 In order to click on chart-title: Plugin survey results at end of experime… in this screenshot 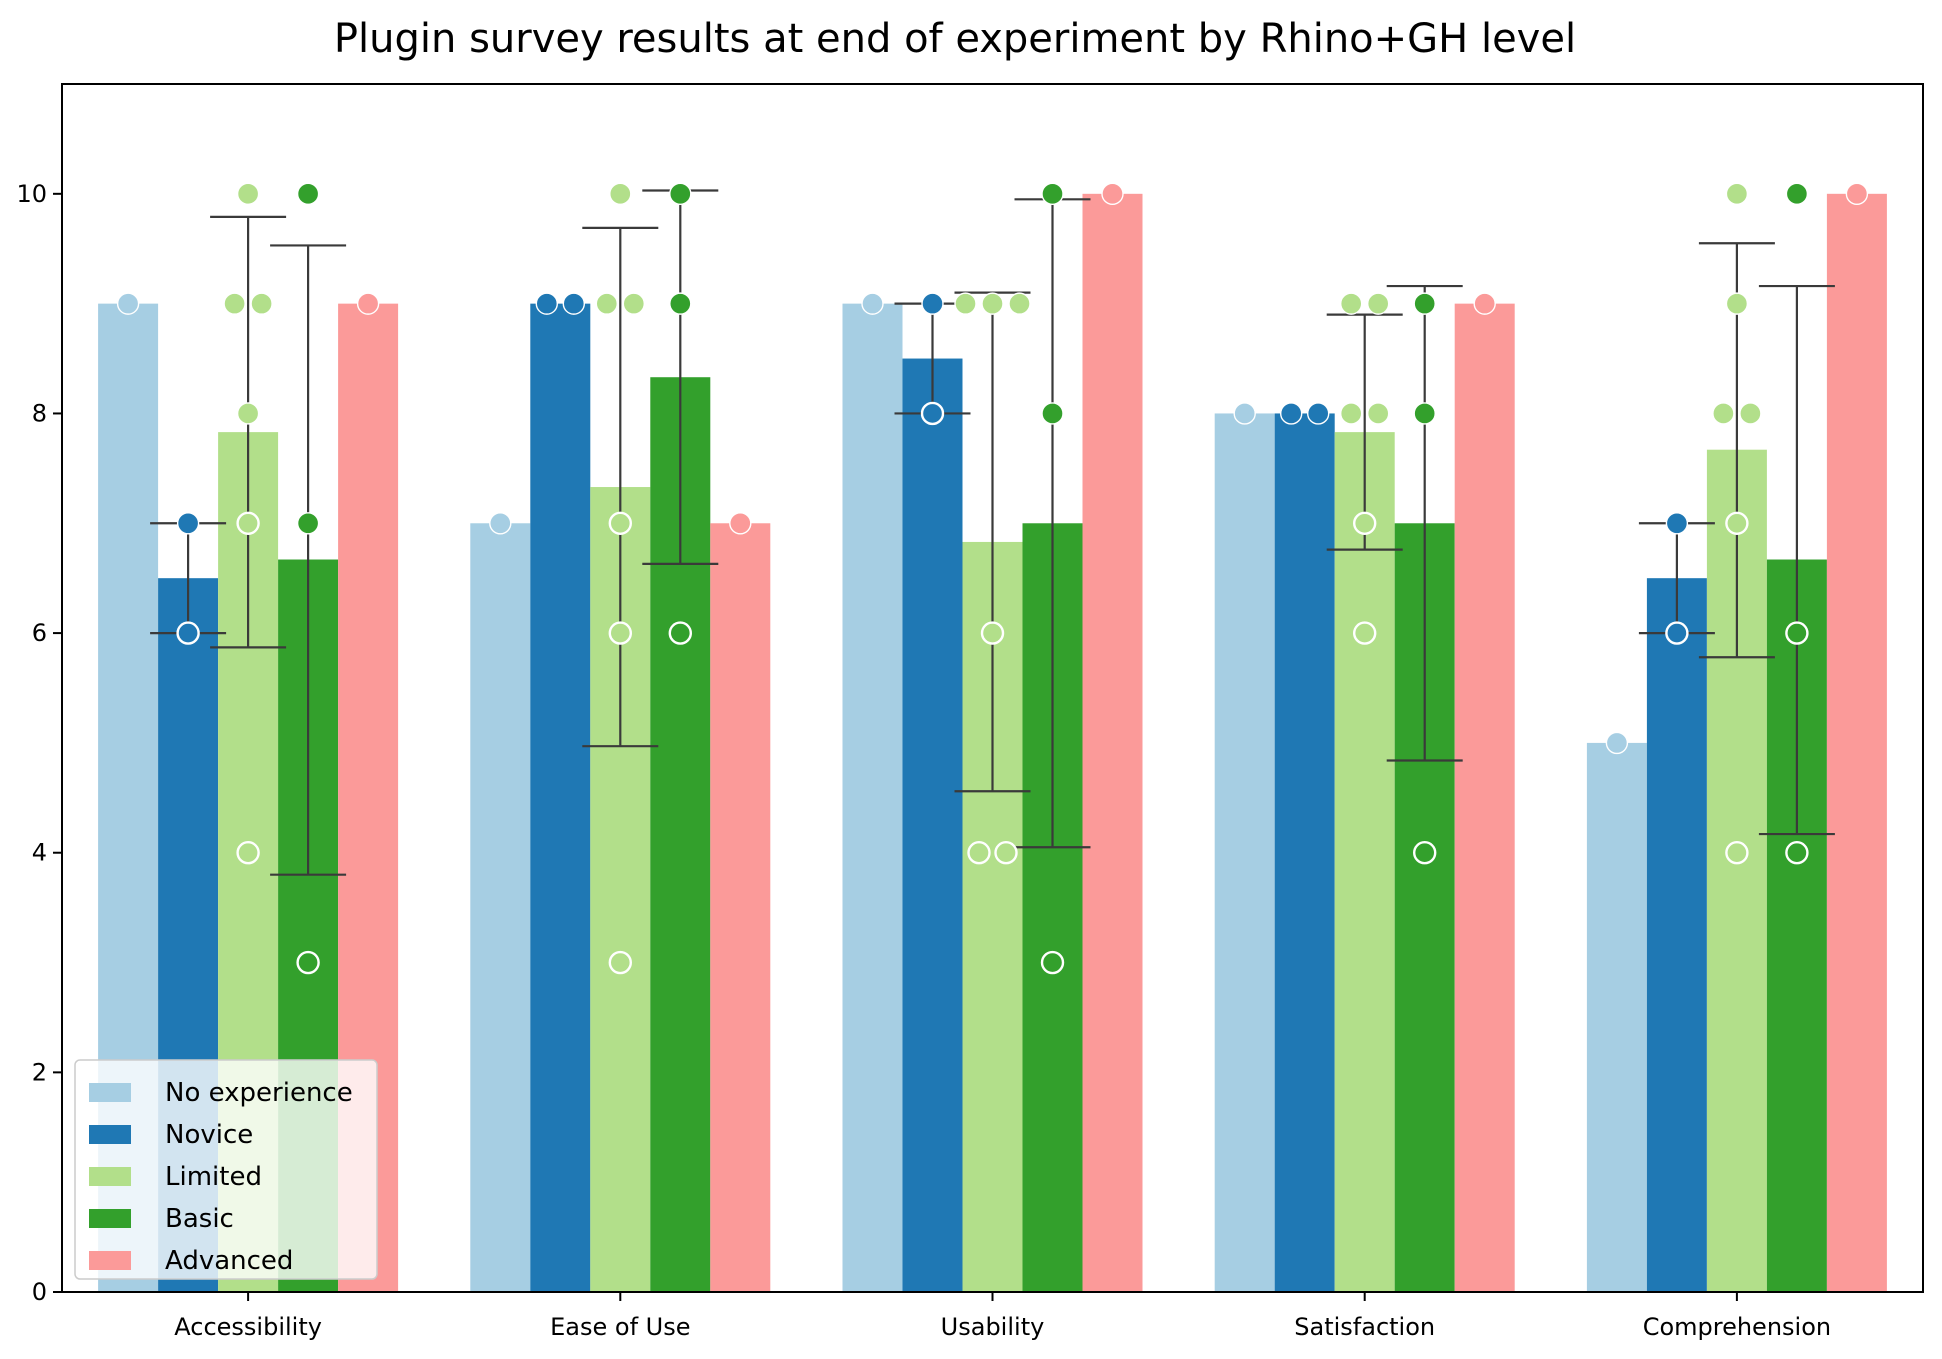, I will do `click(955, 39)`.